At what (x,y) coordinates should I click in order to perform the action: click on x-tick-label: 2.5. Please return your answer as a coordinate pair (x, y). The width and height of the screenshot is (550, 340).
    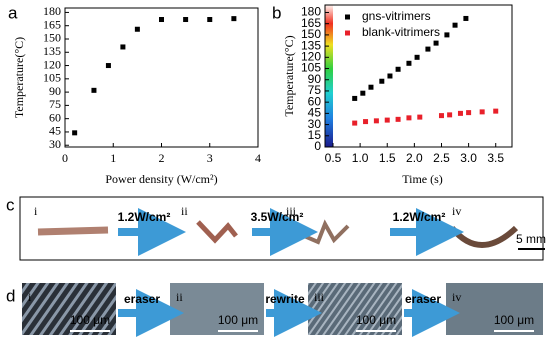
    Looking at the image, I should click on (441, 158).